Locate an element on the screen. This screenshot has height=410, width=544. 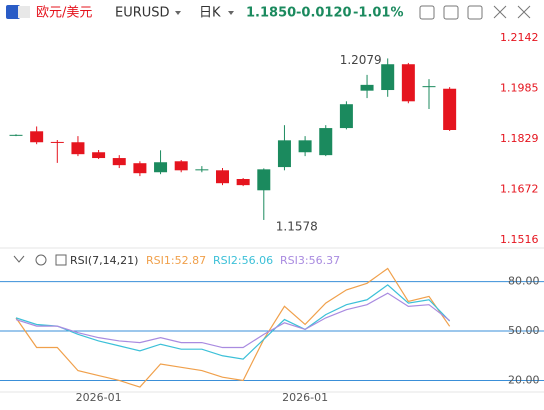
change: -0.0120 is located at coordinates (324, 13).